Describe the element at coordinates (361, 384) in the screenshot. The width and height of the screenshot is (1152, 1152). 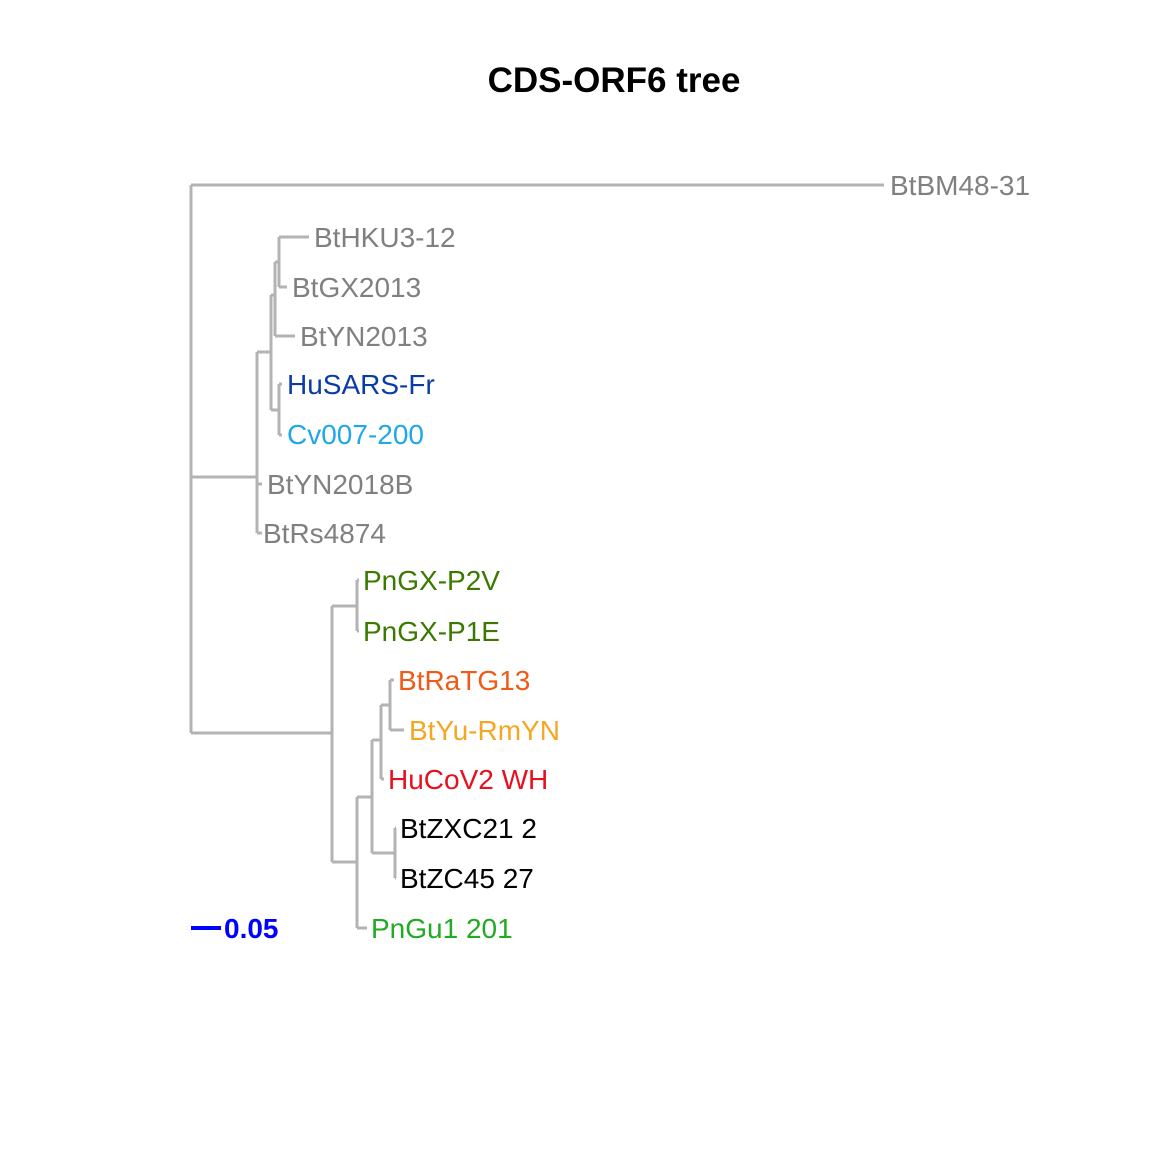
I see `leaf-label-husarsfr: HuSARS-Fr` at that location.